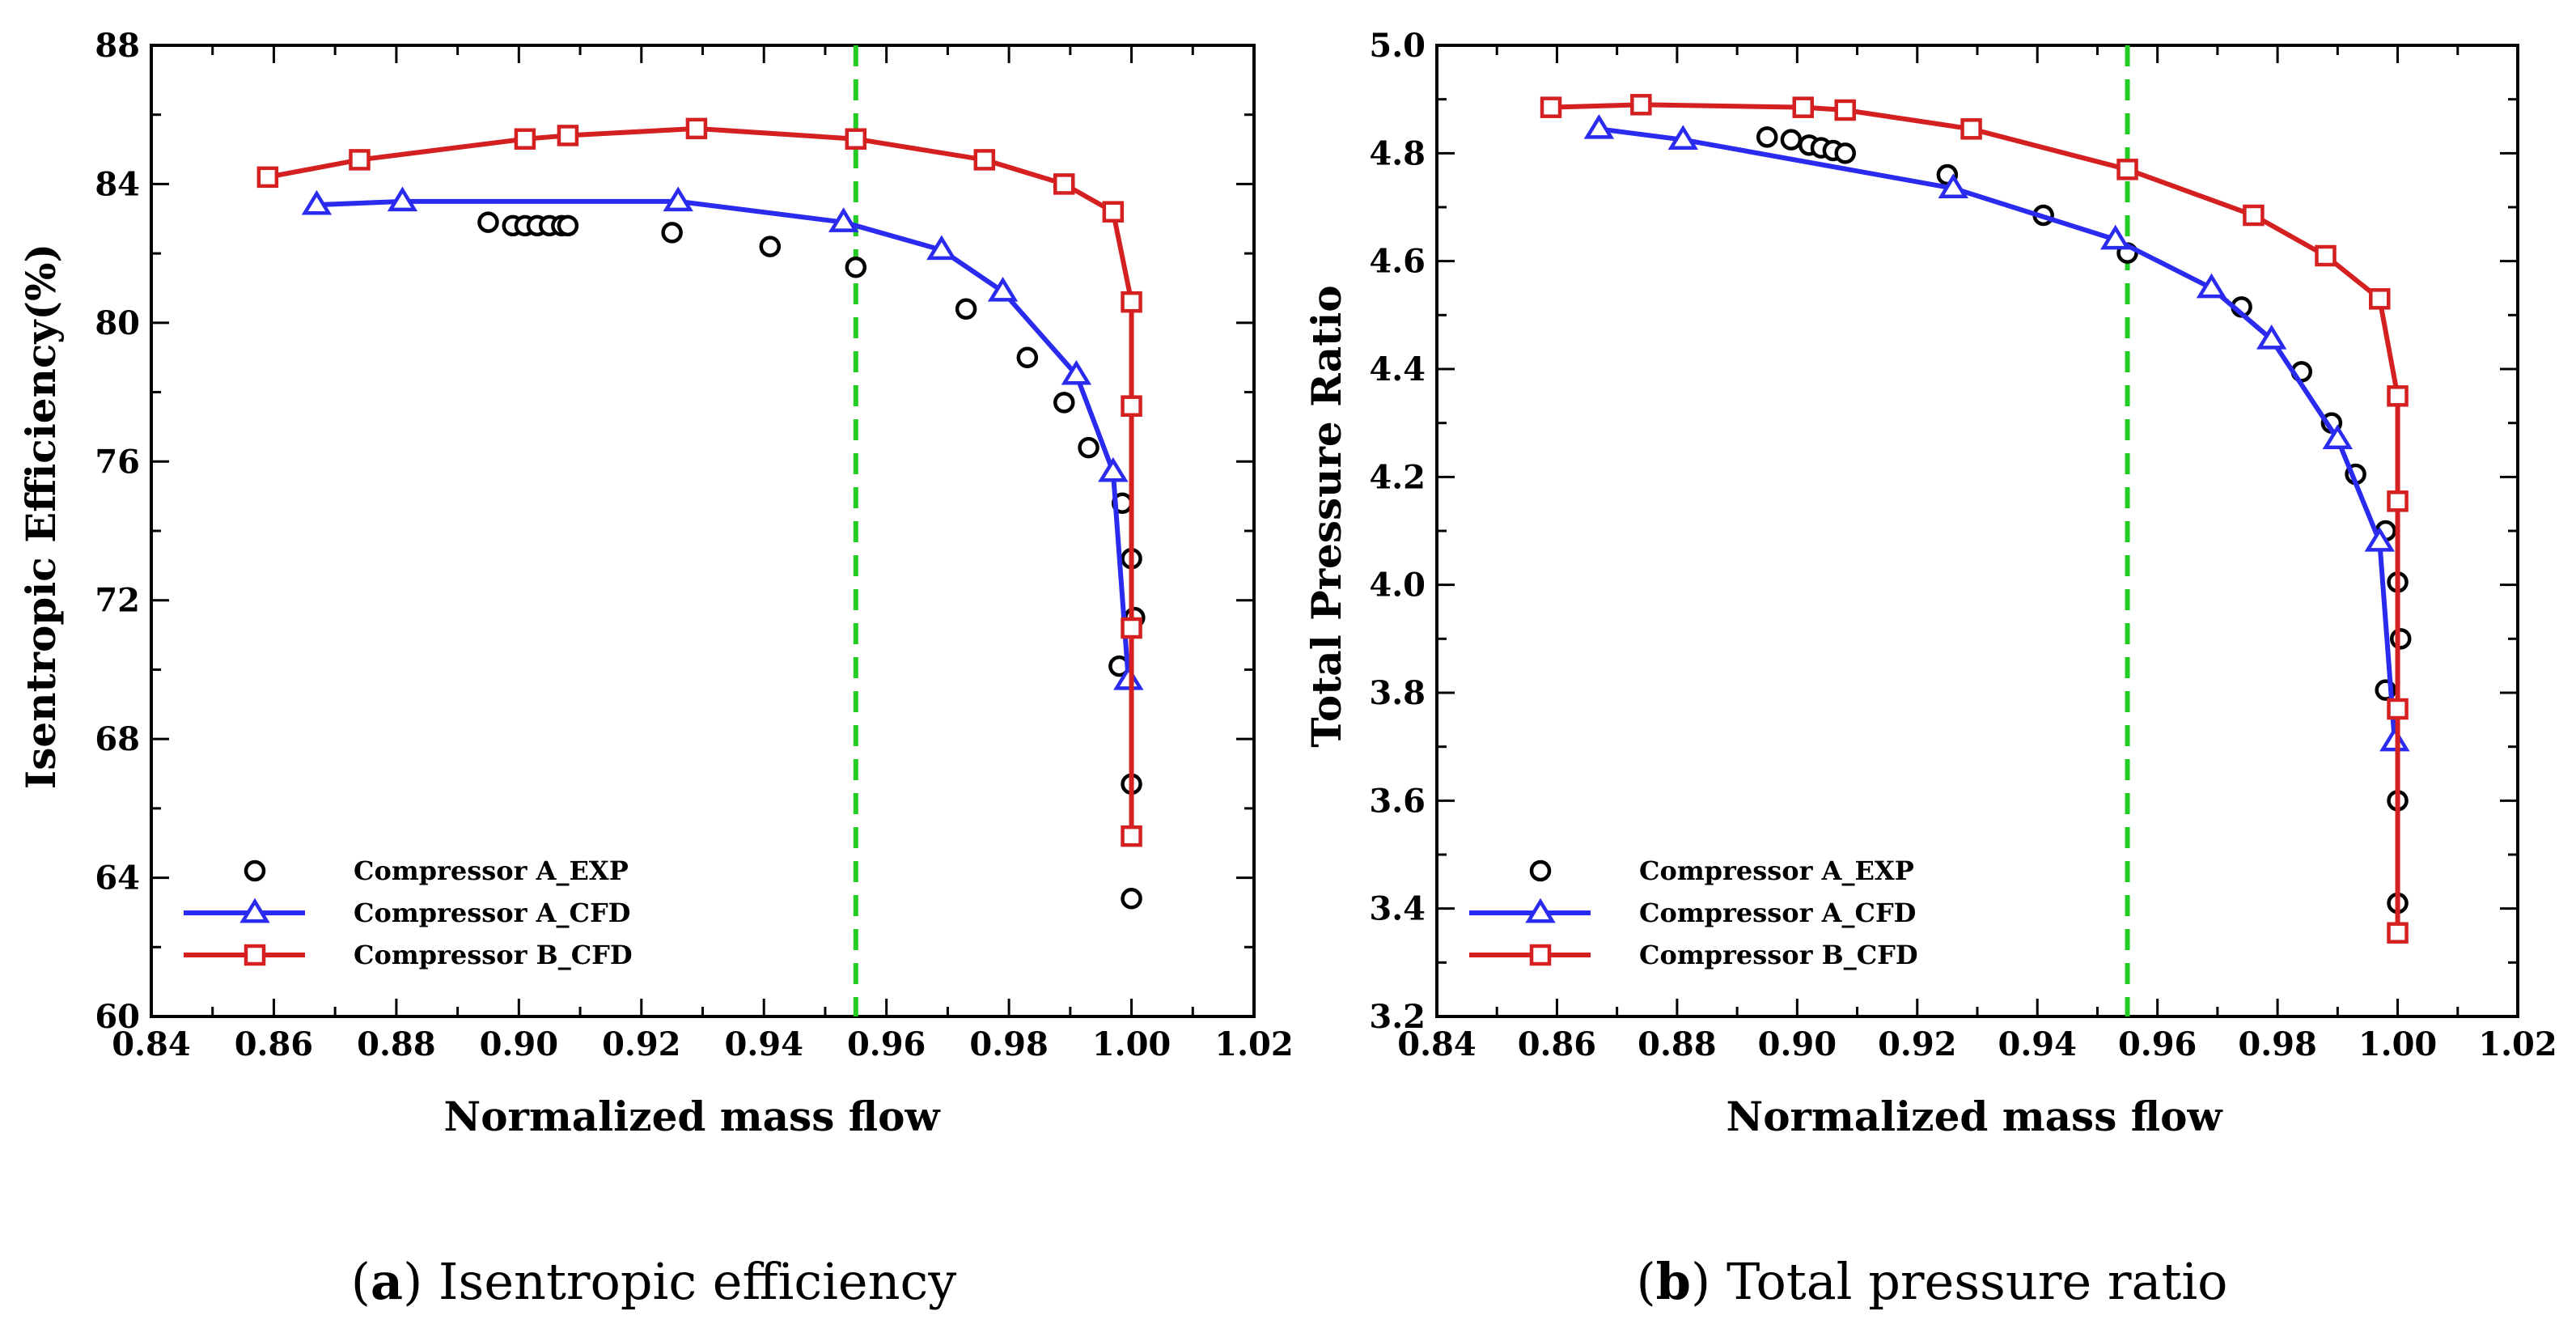 The width and height of the screenshot is (2576, 1341). Describe the element at coordinates (1540, 955) in the screenshot. I see `panel-b-legend-compressor-b-cfd-marker` at that location.